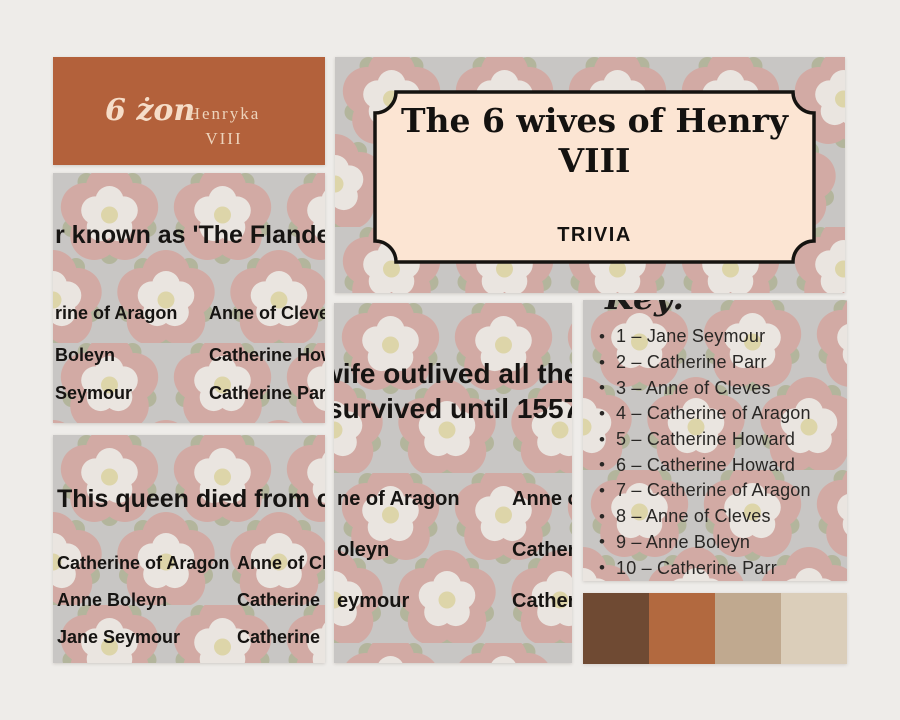  What do you see at coordinates (363, 550) in the screenshot?
I see `option: oleyn` at bounding box center [363, 550].